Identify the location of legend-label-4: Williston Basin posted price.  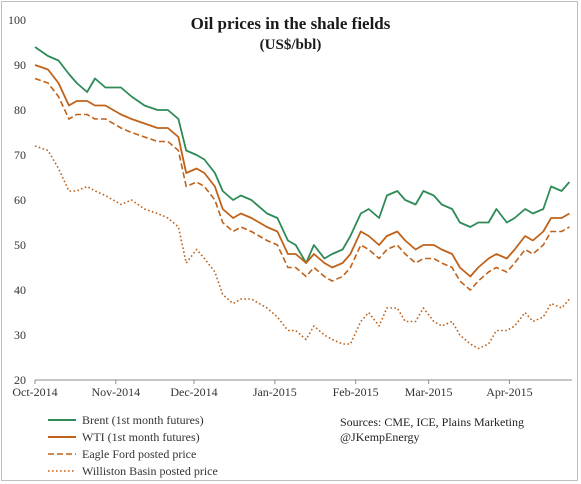
(150, 471).